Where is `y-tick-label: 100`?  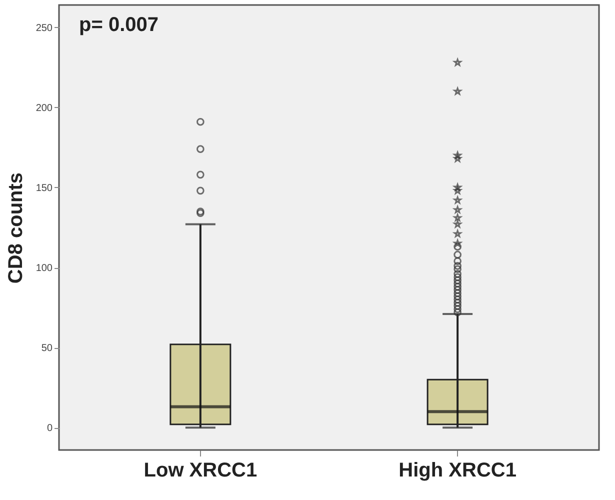
y-tick-label: 100 is located at coordinates (44, 268).